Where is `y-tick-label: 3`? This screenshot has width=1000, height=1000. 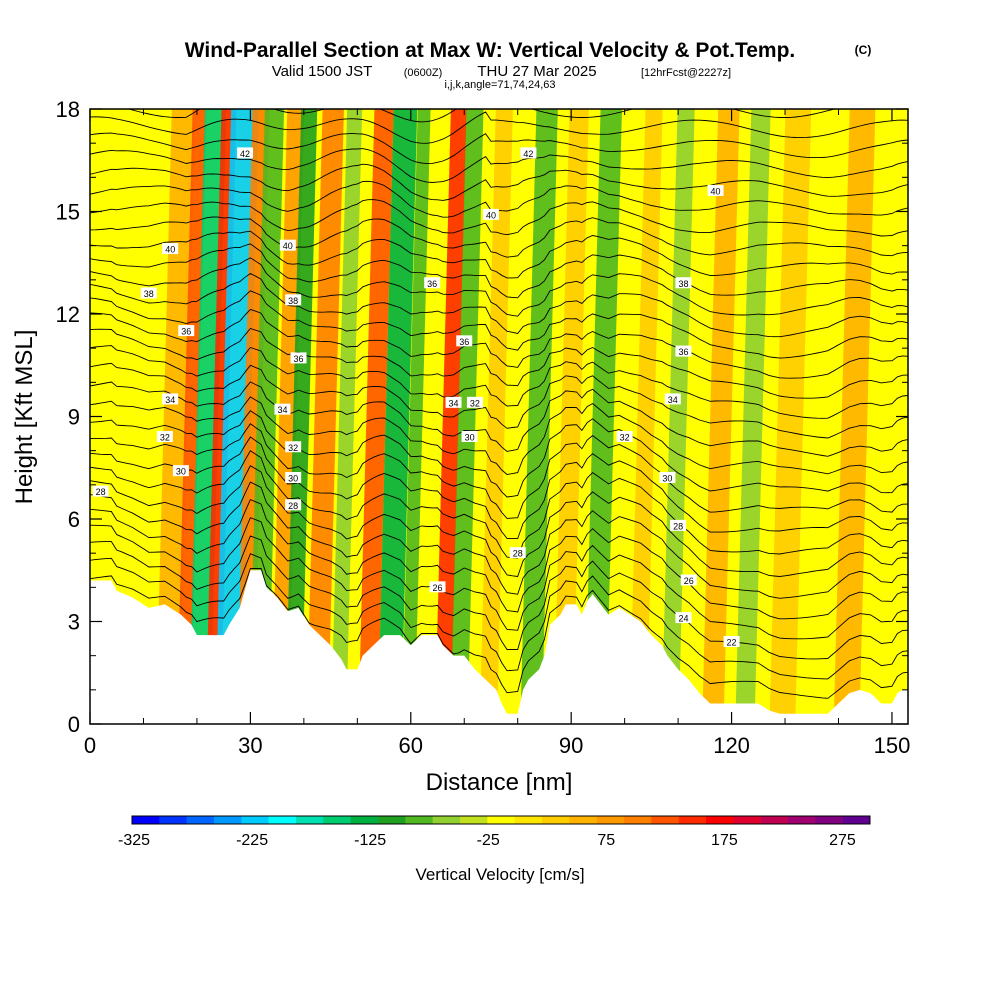 y-tick-label: 3 is located at coordinates (74, 622).